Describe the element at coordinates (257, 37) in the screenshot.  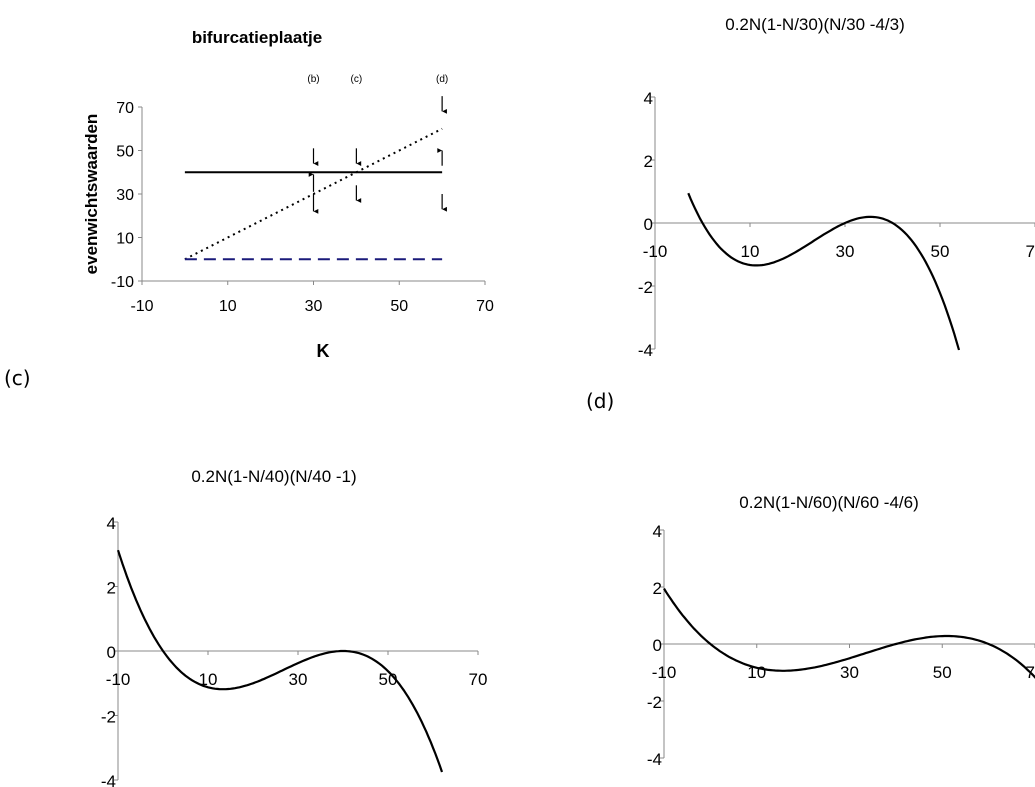
I see `chart-title: bifurcatieplaatje` at that location.